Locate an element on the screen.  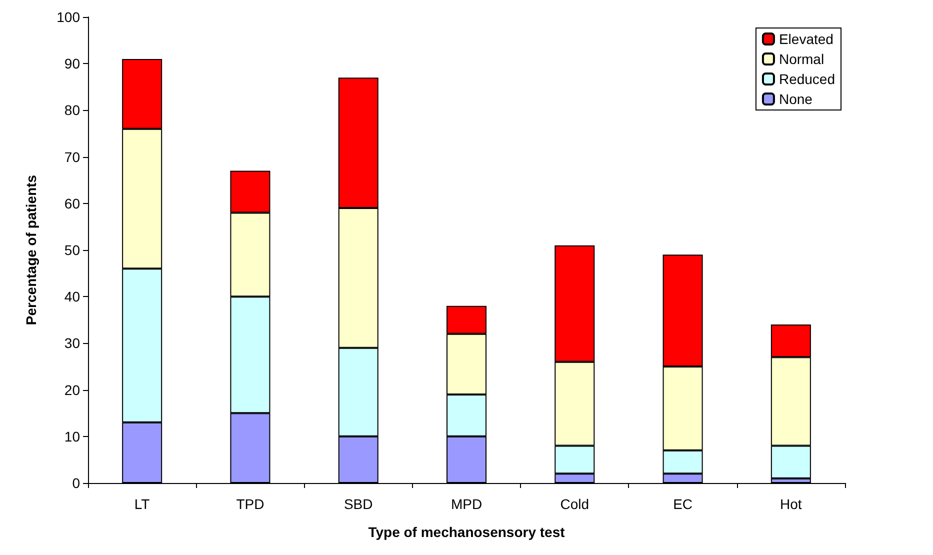
x-tick-label: EC is located at coordinates (683, 504).